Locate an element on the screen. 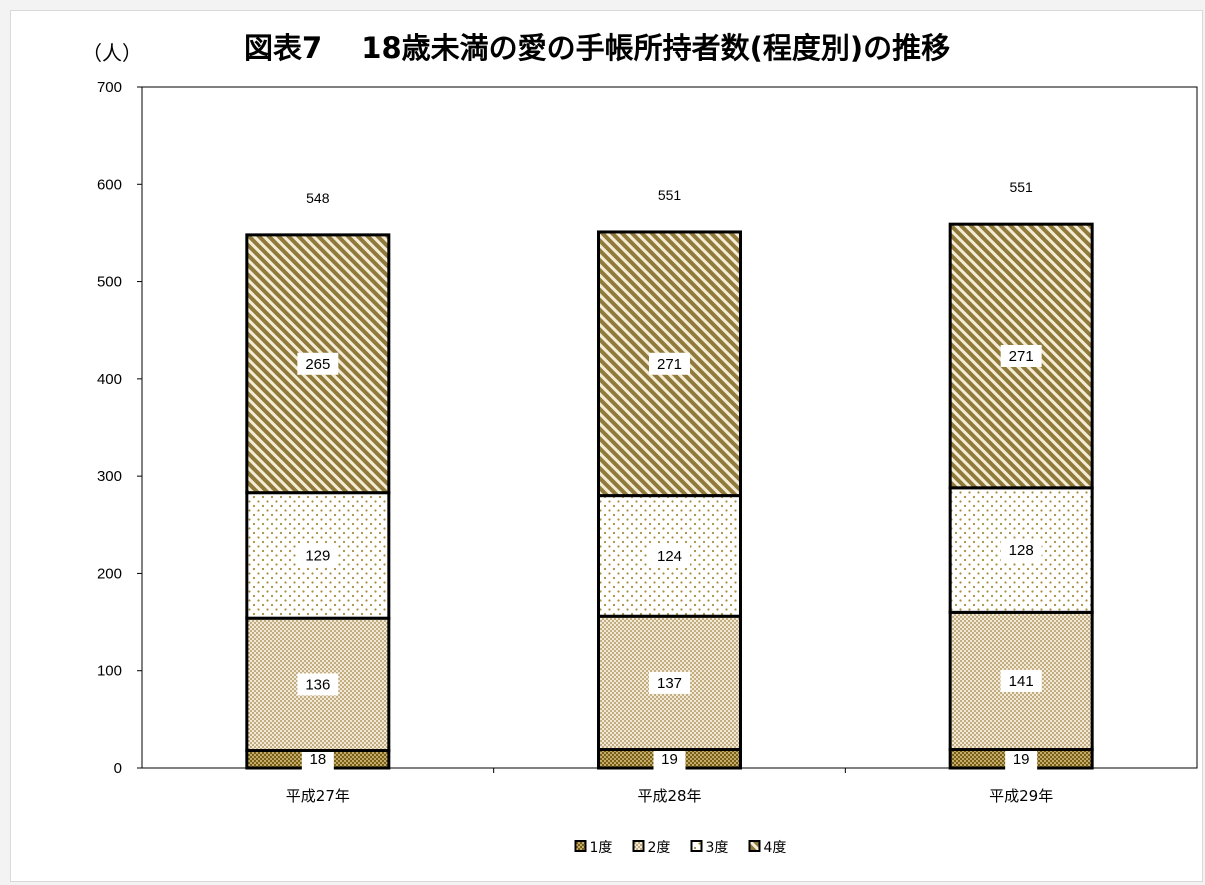 The height and width of the screenshot is (885, 1205). data-label: 137 is located at coordinates (669, 683).